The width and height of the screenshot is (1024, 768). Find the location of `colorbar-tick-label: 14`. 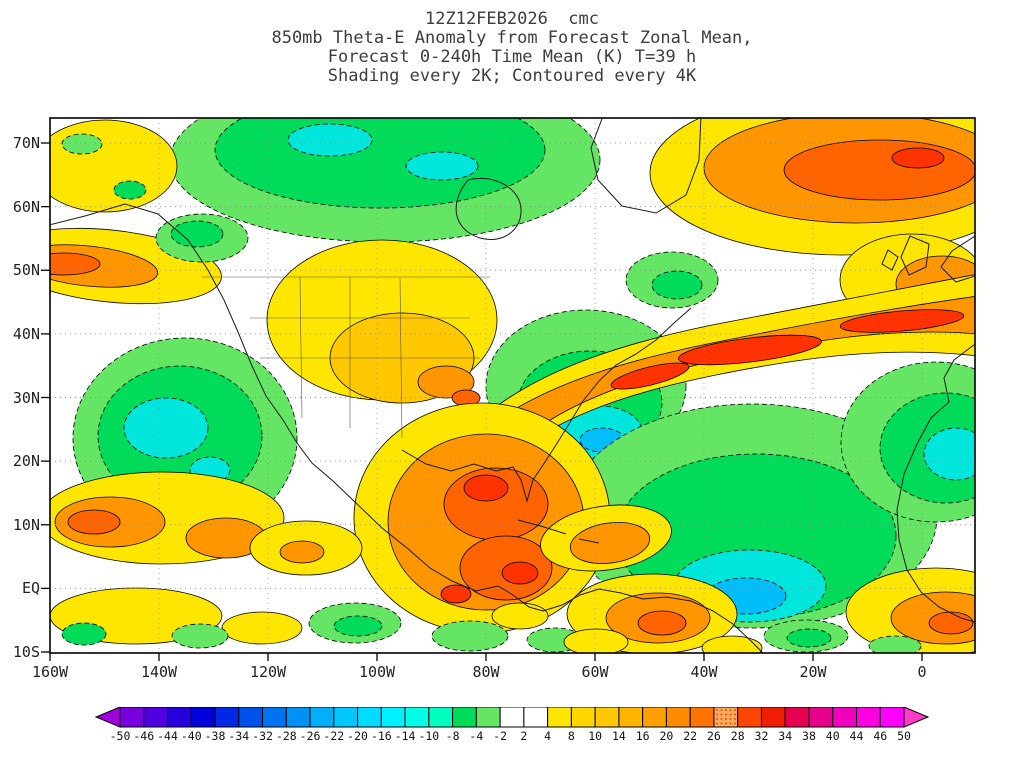

colorbar-tick-label: 14 is located at coordinates (619, 736).